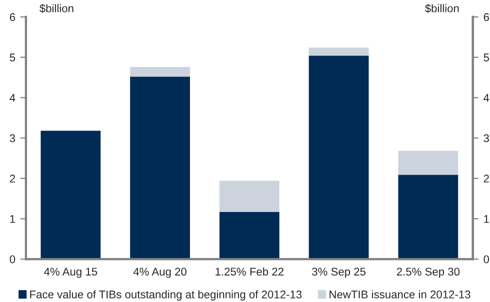 The height and width of the screenshot is (302, 490). What do you see at coordinates (400, 294) in the screenshot?
I see `legend-label: NewTIB issuance in 2012-13` at bounding box center [400, 294].